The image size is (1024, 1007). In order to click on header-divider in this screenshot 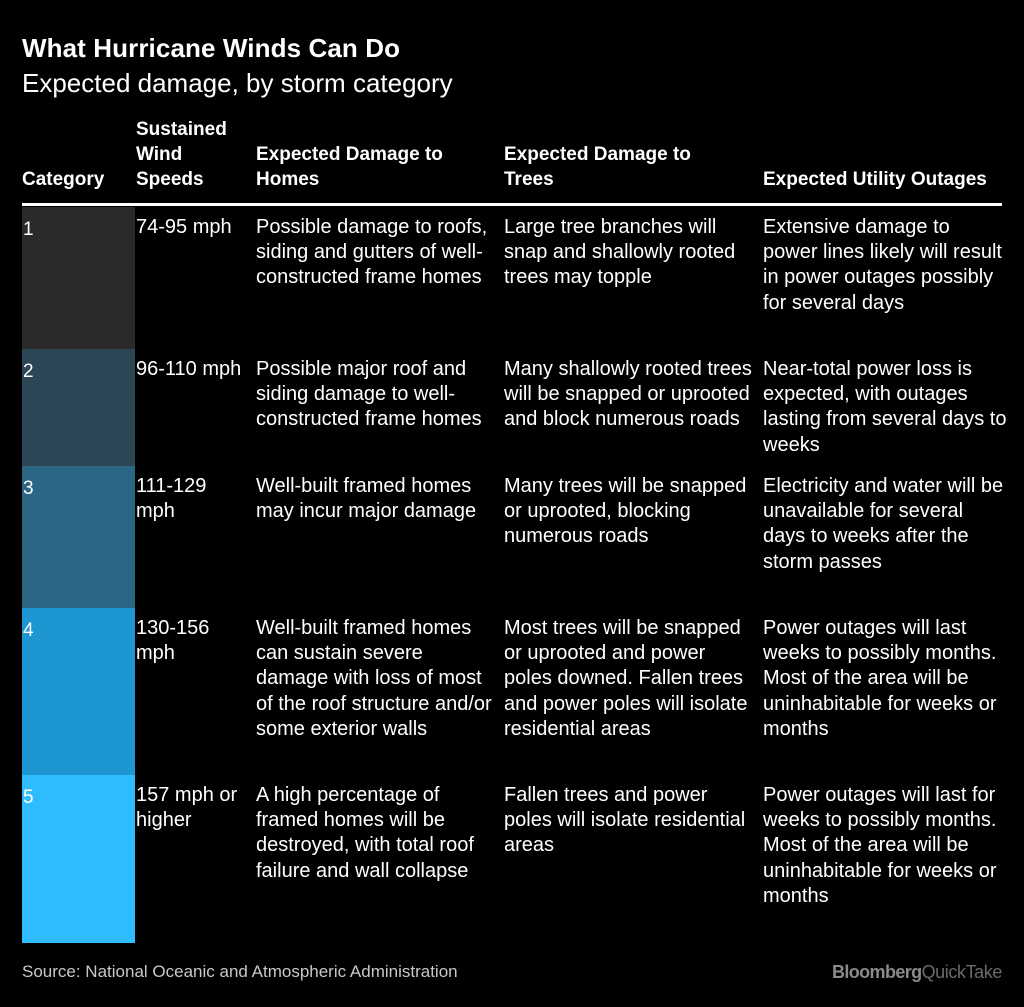, I will do `click(512, 204)`.